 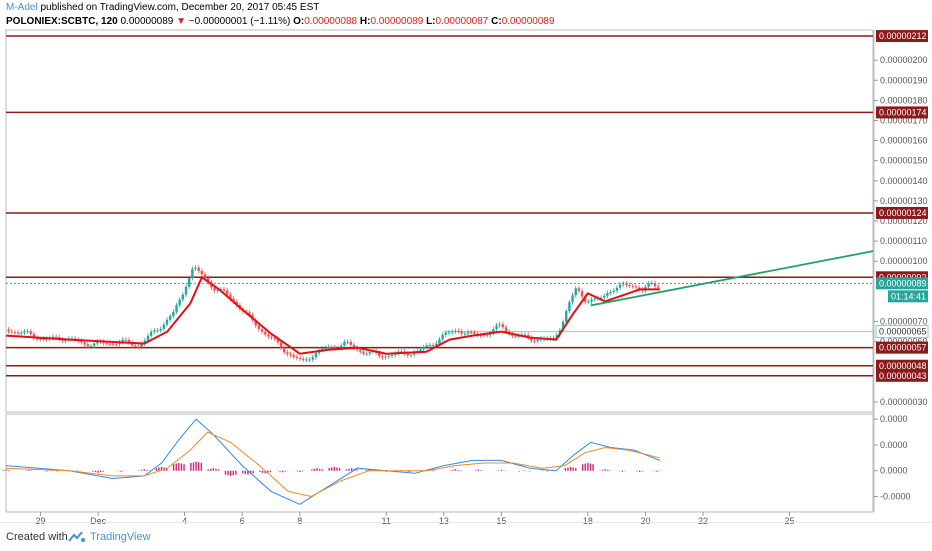 I want to click on last-price-tag, so click(x=902, y=283).